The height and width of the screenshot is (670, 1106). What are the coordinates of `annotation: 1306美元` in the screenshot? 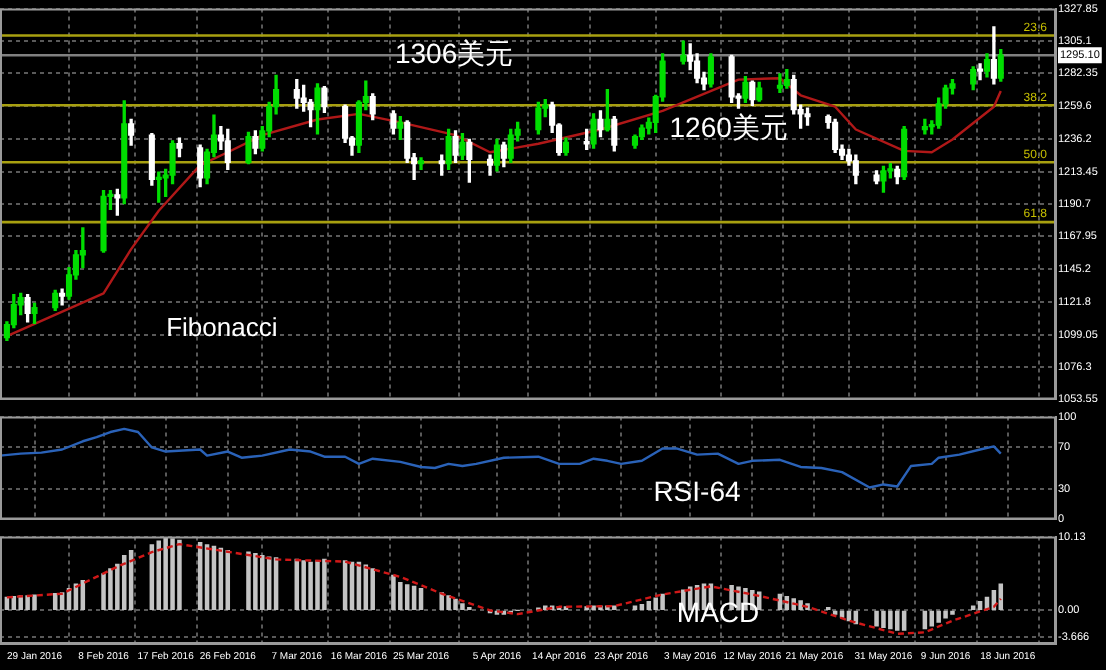 It's located at (454, 53).